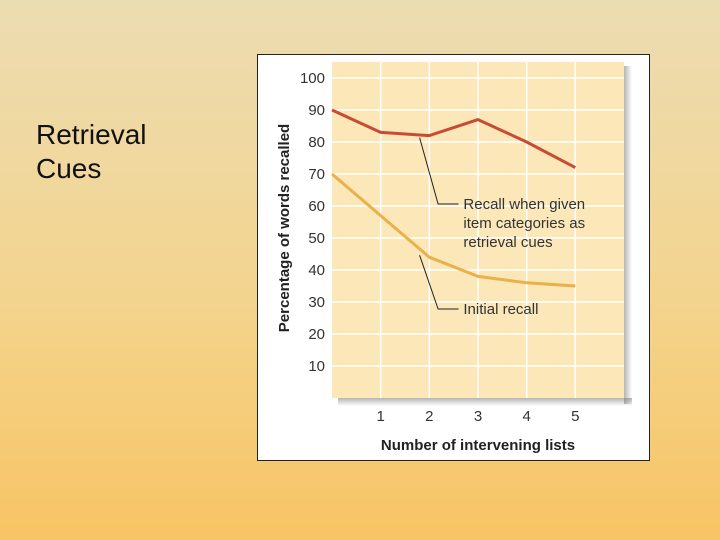  What do you see at coordinates (316, 334) in the screenshot?
I see `y-tick-label: 20` at bounding box center [316, 334].